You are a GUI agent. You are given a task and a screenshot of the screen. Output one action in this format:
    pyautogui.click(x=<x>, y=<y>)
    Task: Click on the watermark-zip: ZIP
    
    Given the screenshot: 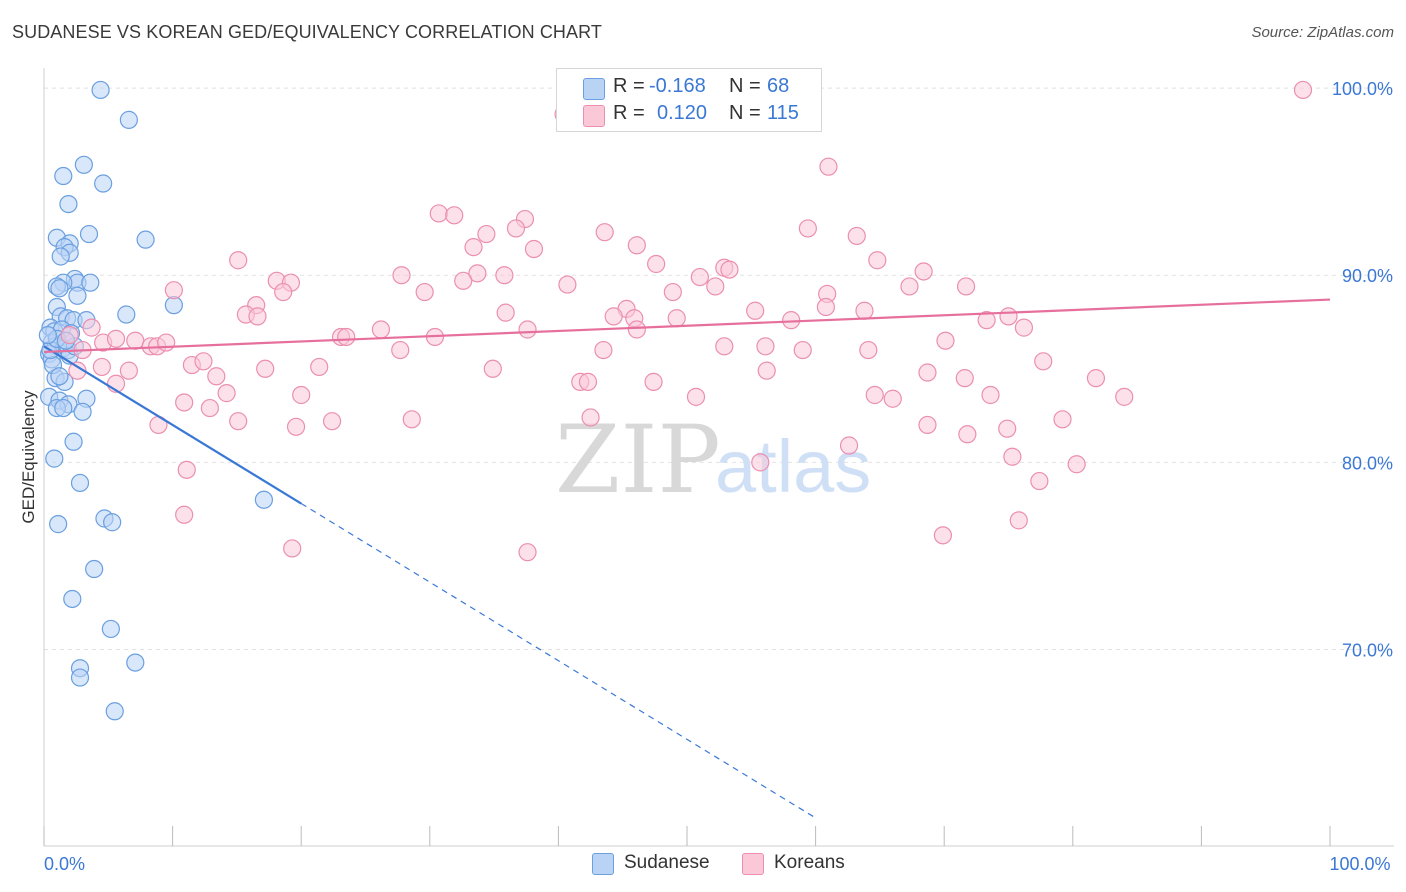 What is the action you would take?
    pyautogui.click(x=638, y=460)
    